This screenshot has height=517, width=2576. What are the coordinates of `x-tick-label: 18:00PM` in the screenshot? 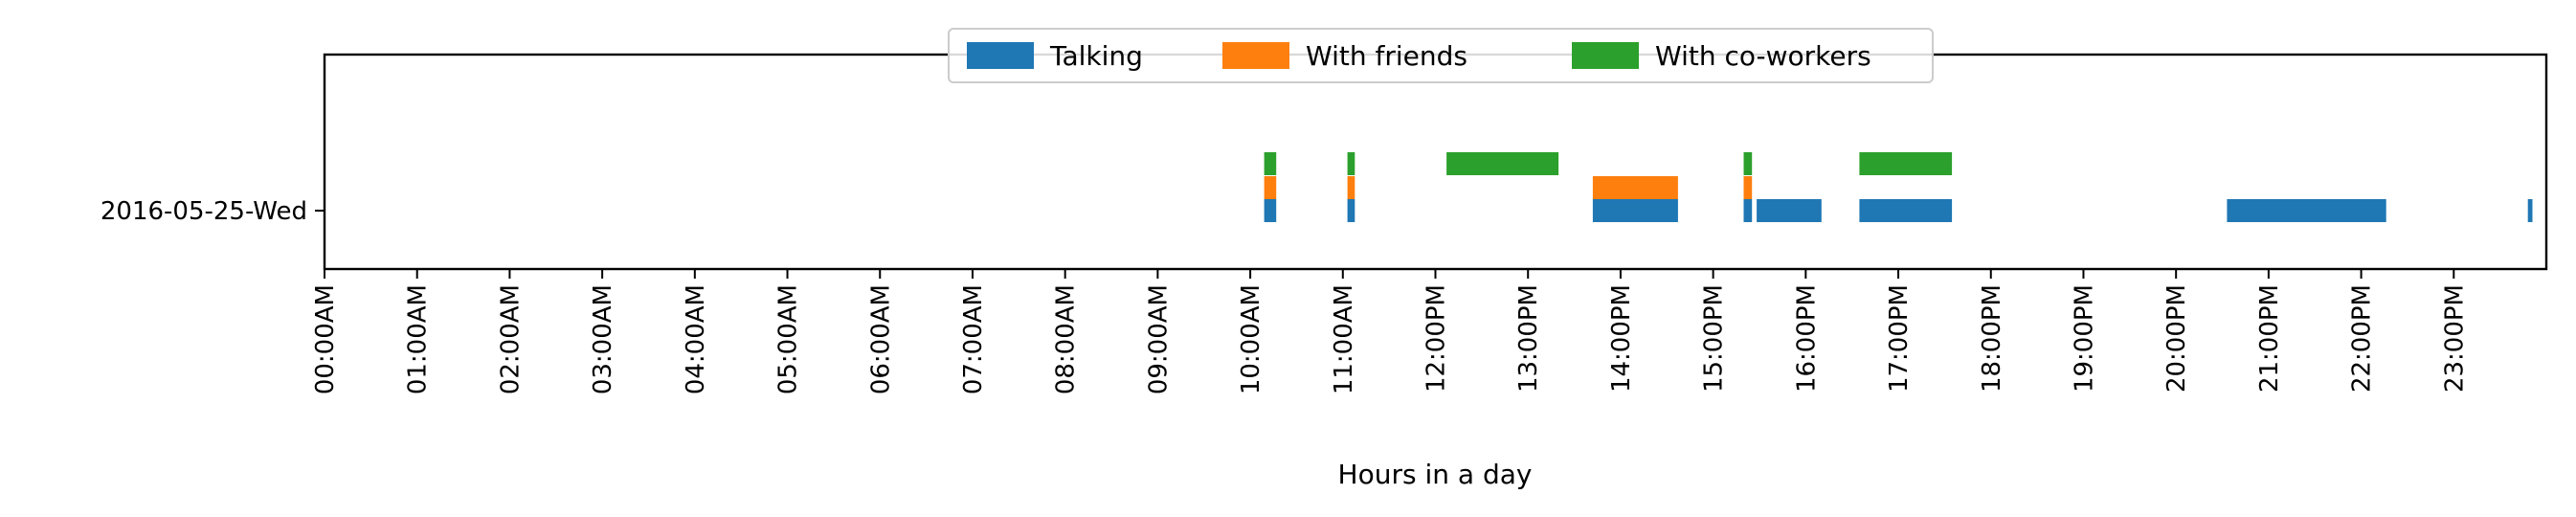 It's located at (1992, 338).